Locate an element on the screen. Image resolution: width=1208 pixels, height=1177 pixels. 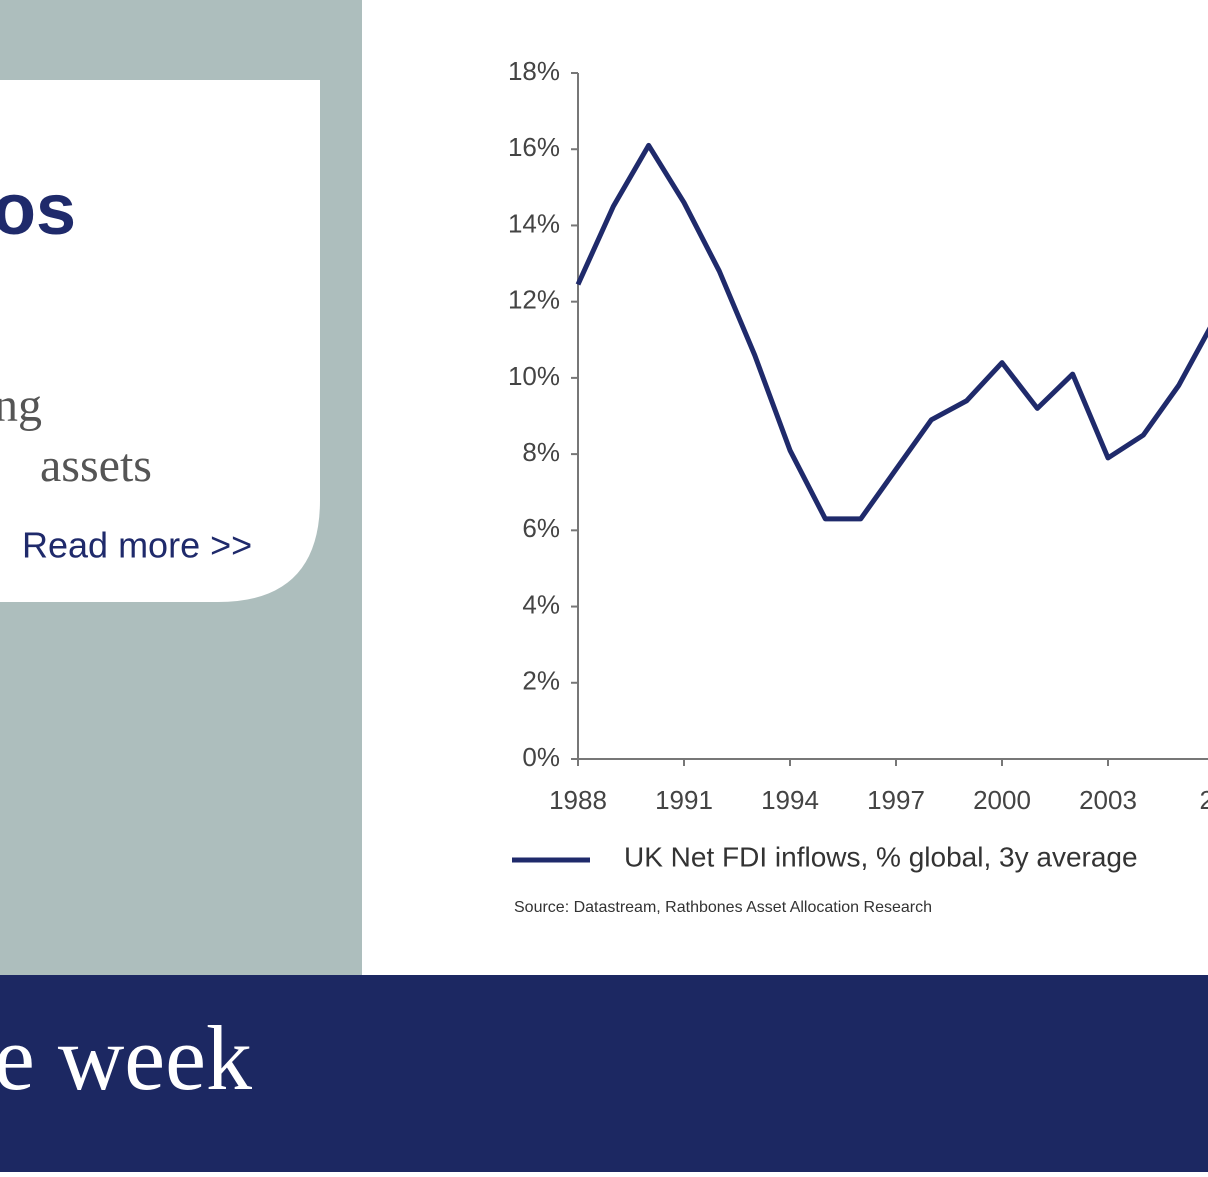
legend-label: UK Net FDI inflows, % global, 3y average is located at coordinates (881, 856).